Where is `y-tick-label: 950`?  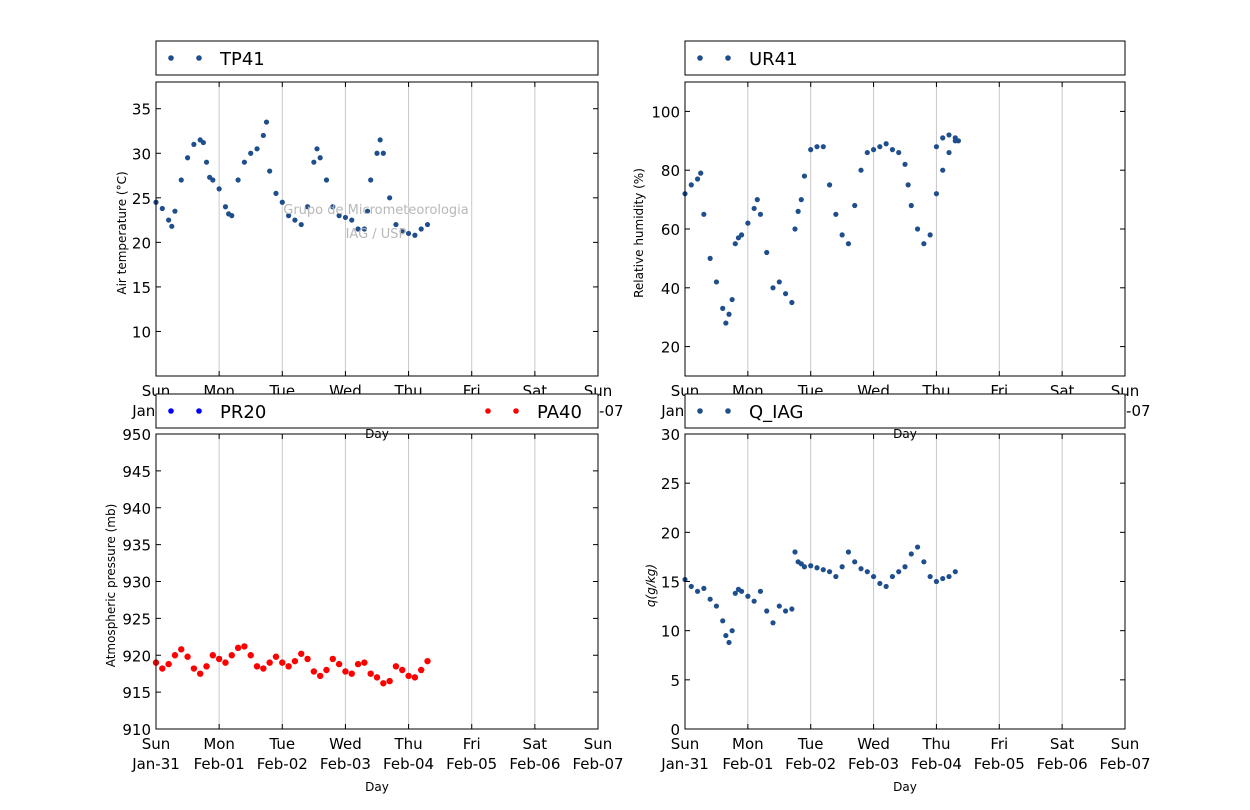
y-tick-label: 950 is located at coordinates (136, 435).